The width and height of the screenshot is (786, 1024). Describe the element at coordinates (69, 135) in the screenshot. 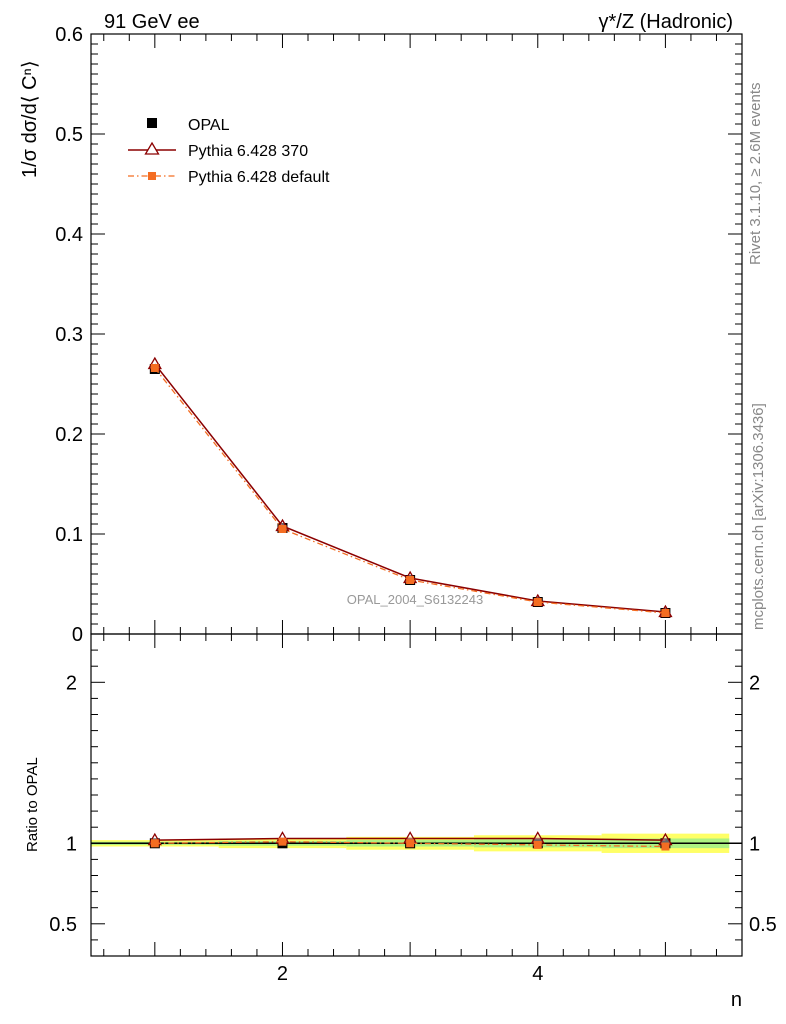

I see `main-y-tick-label: 0.5` at that location.